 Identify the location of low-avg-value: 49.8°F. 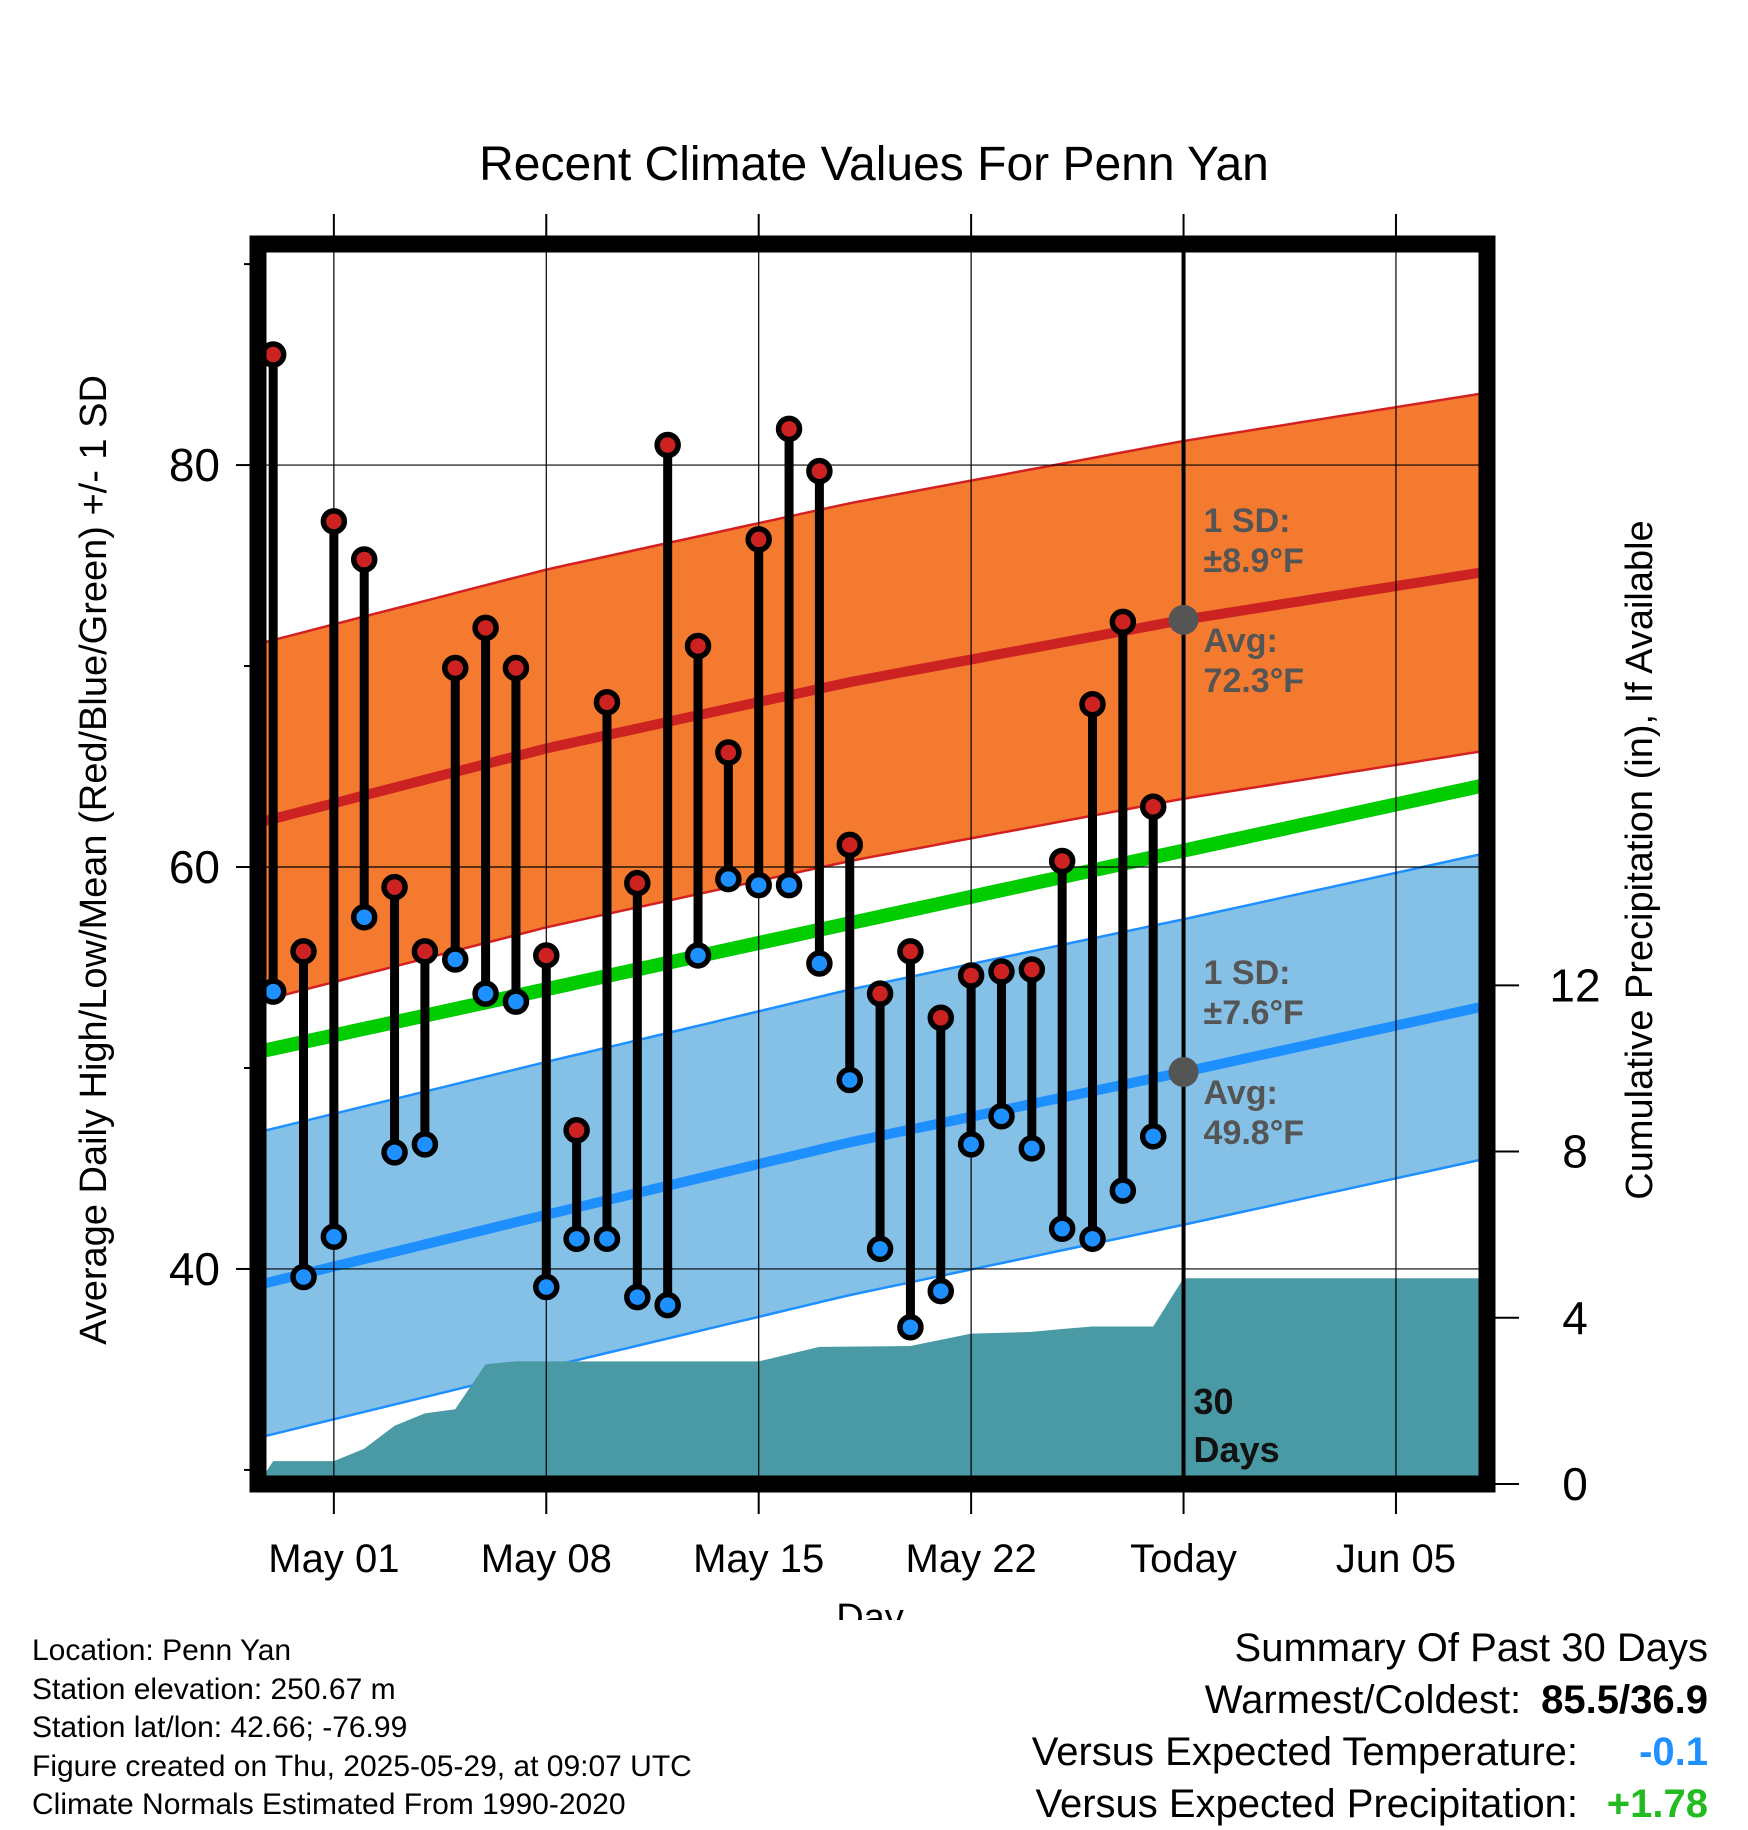
(1254, 1133).